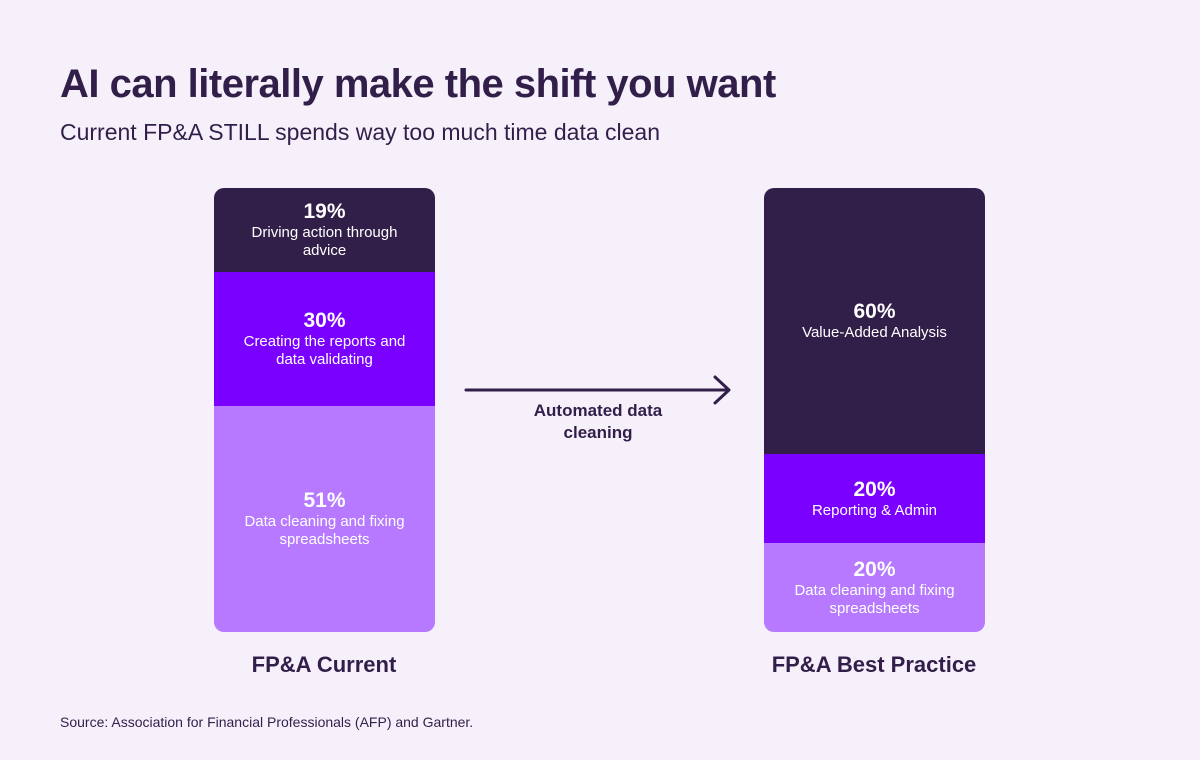 This screenshot has width=1200, height=760. I want to click on segment-category-label: Creating the reports and data validating, so click(324, 350).